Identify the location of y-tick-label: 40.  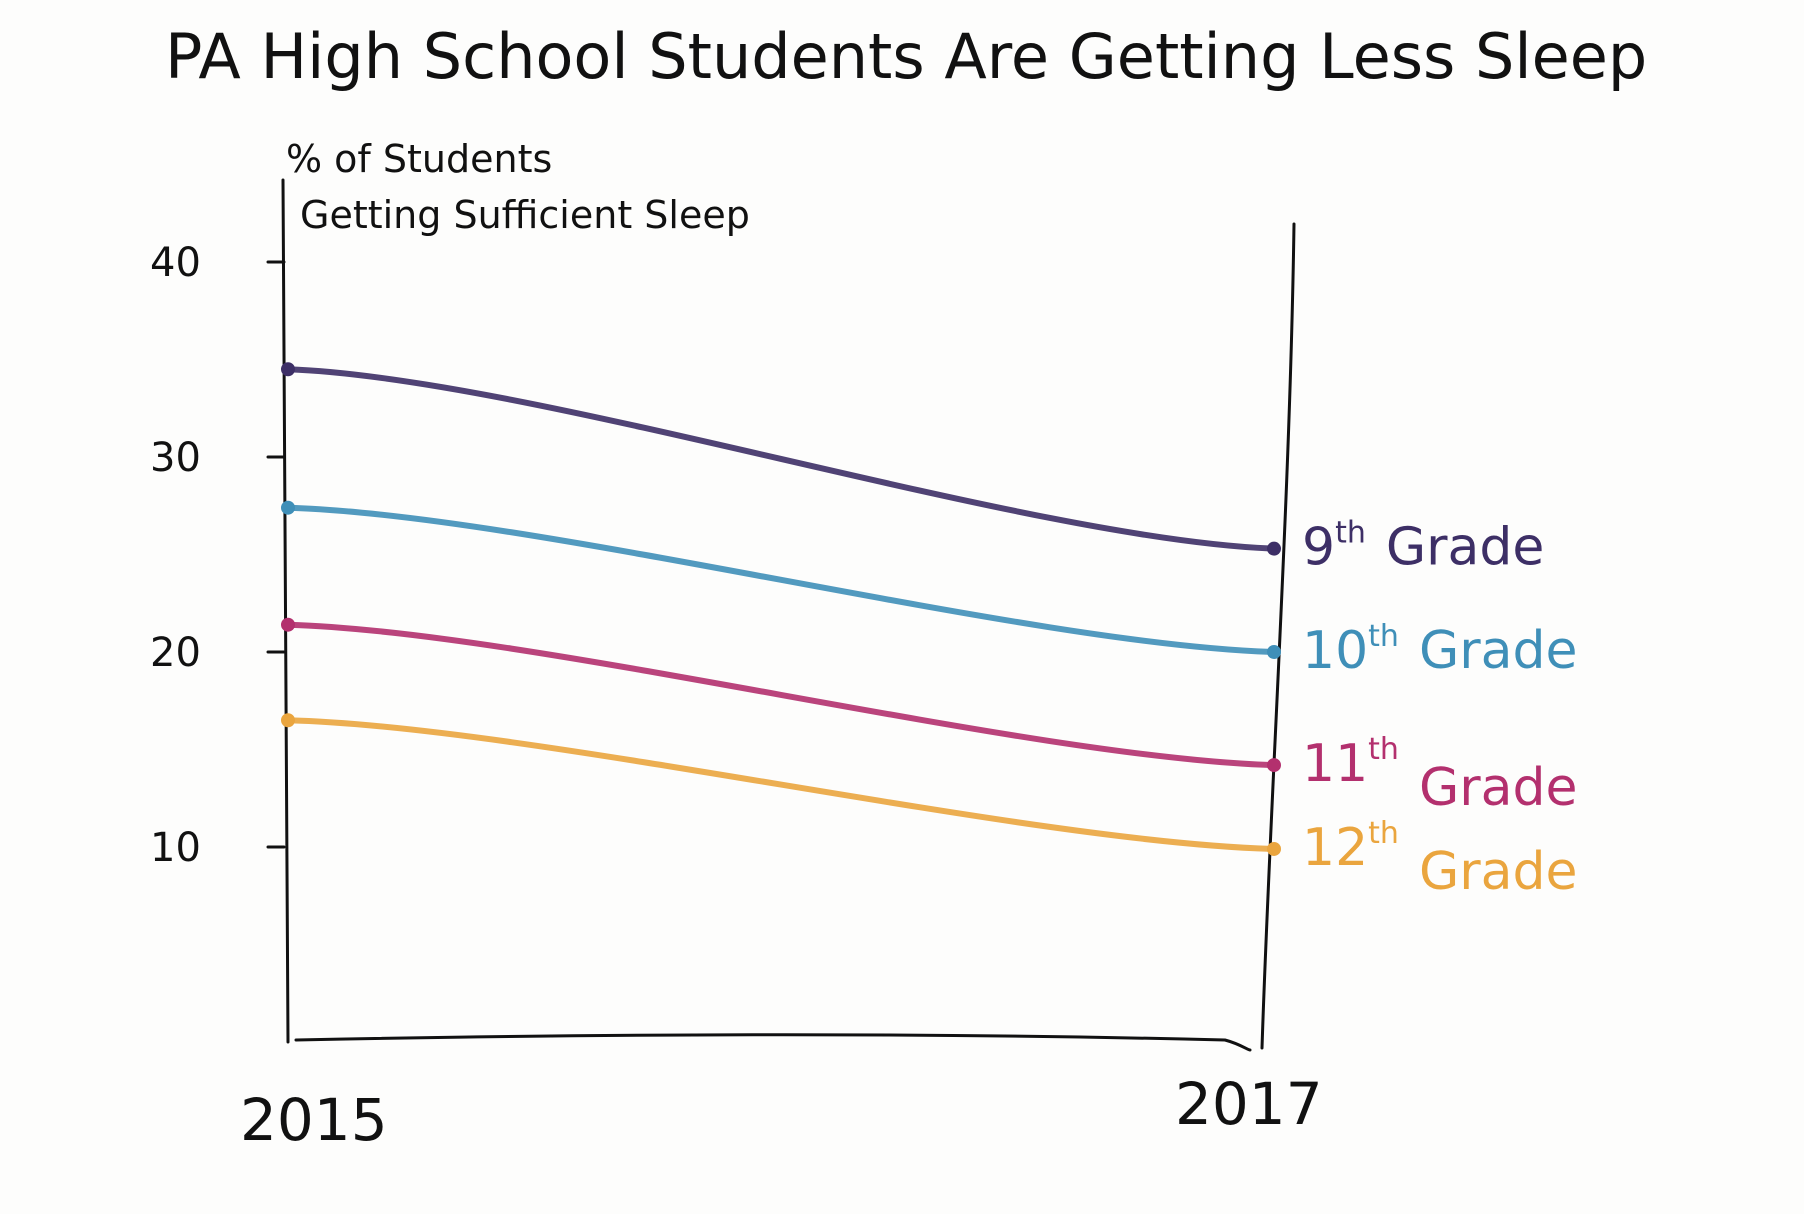
(175, 263).